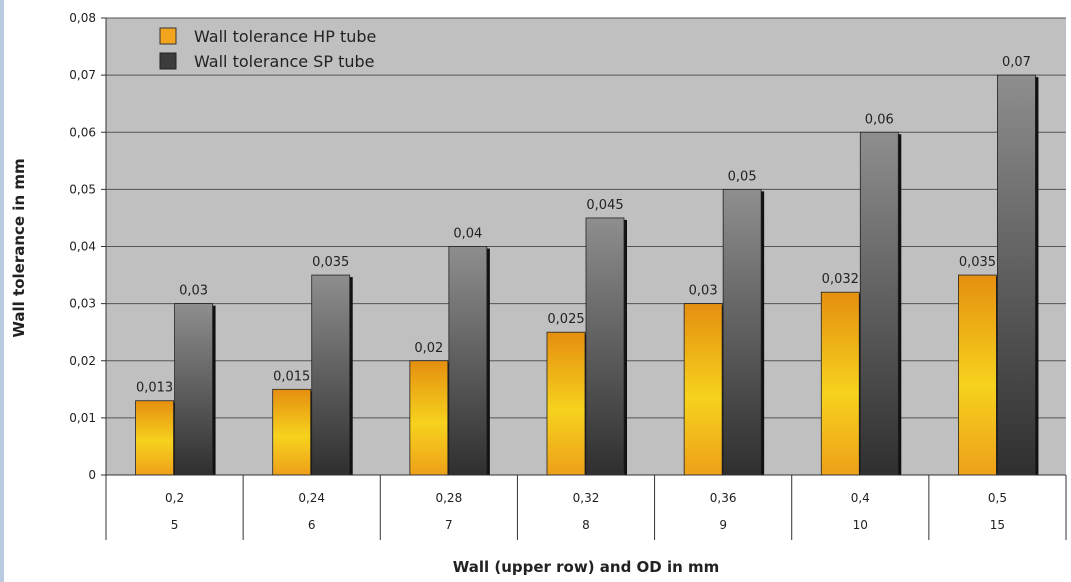 The height and width of the screenshot is (582, 1071). I want to click on data-label: 0,013, so click(154, 388).